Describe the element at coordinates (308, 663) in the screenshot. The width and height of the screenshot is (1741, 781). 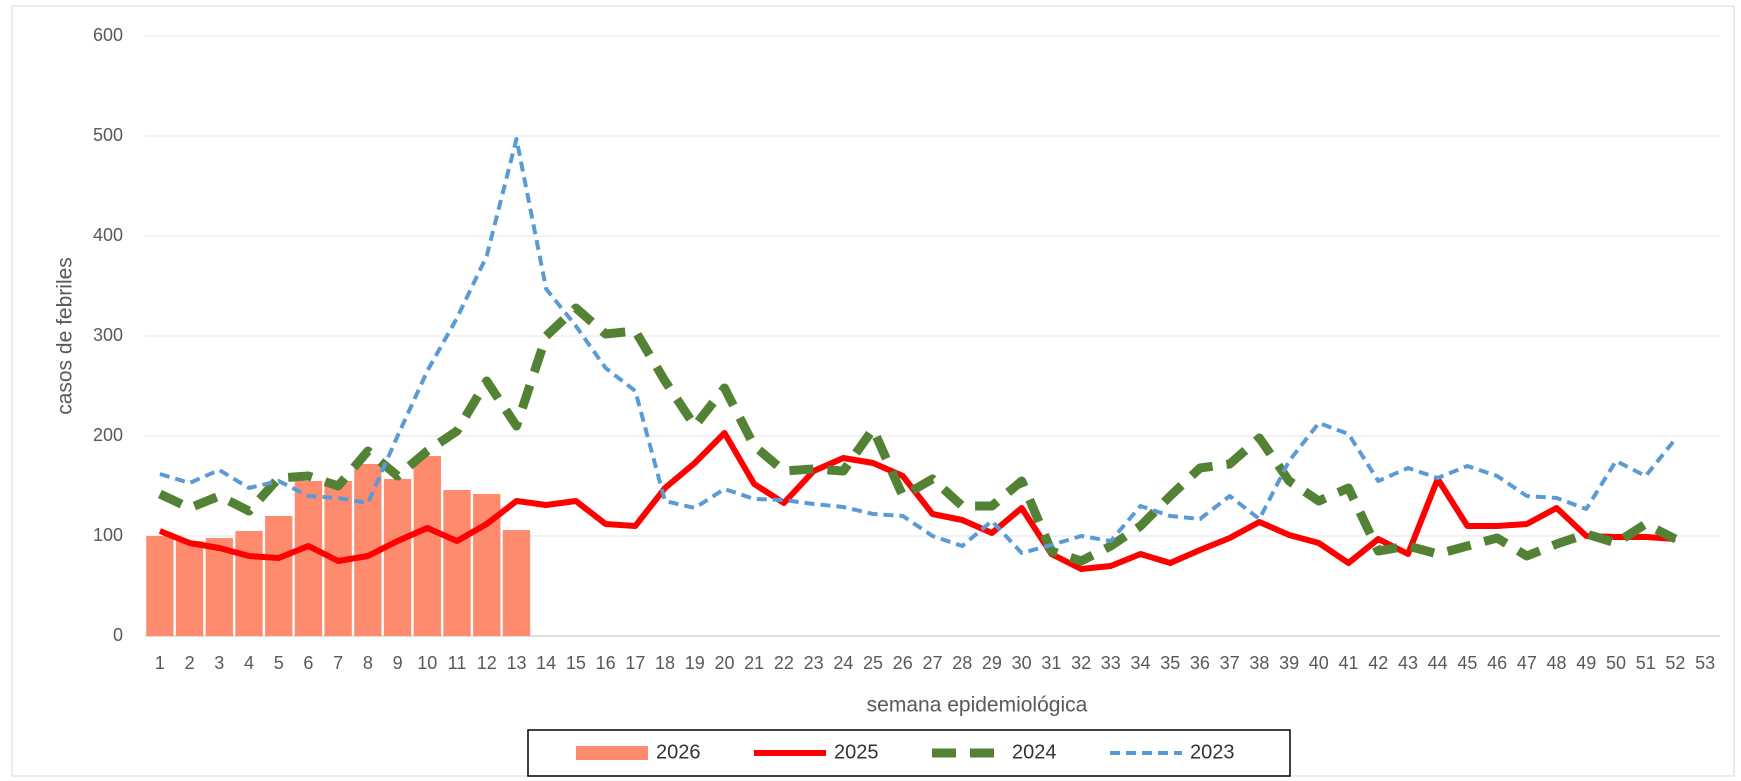
I see `x-tick-label: 6` at that location.